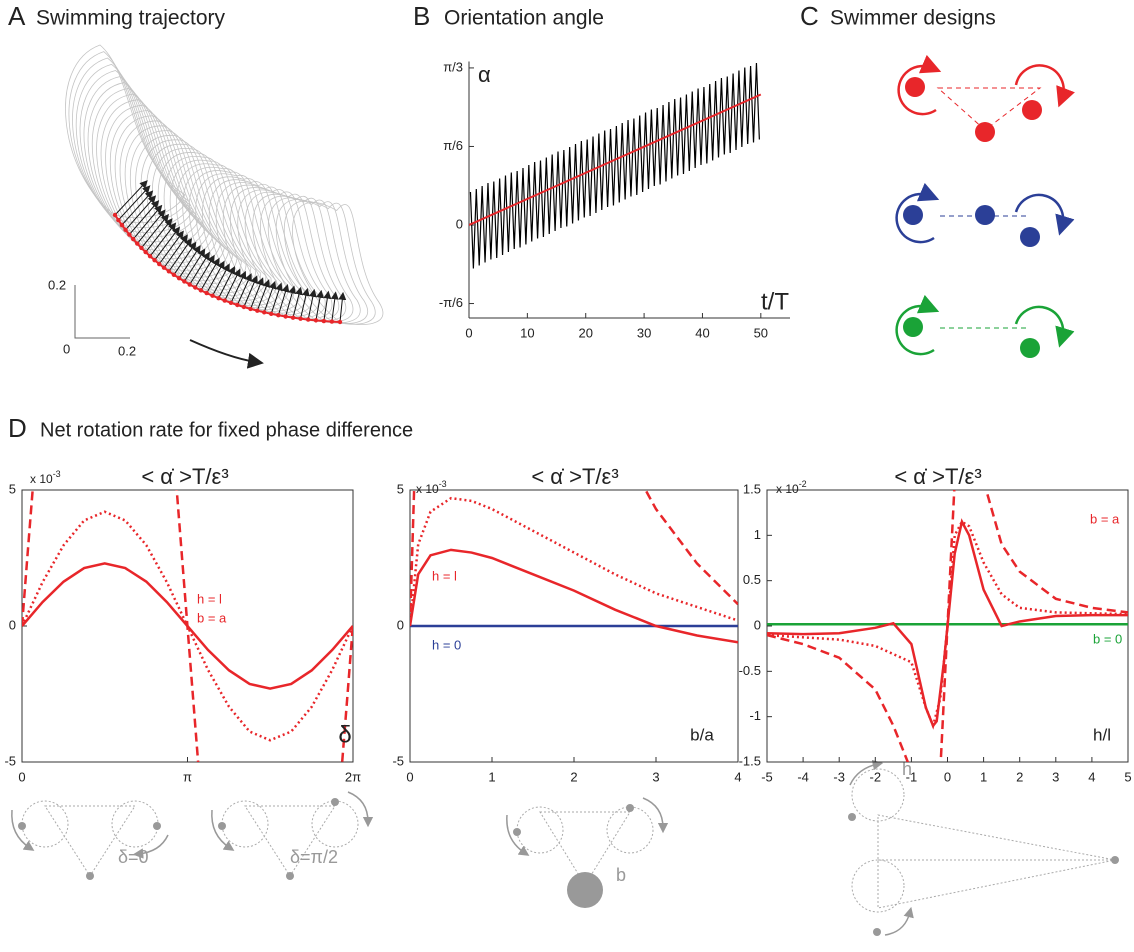  I want to click on x-axis-label: b/a, so click(702, 734).